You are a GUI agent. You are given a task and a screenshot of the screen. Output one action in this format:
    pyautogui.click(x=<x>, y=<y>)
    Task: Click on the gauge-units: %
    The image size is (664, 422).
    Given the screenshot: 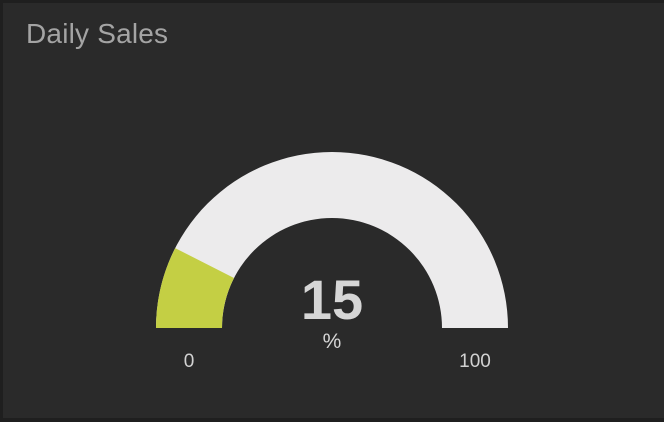 What is the action you would take?
    pyautogui.click(x=332, y=341)
    